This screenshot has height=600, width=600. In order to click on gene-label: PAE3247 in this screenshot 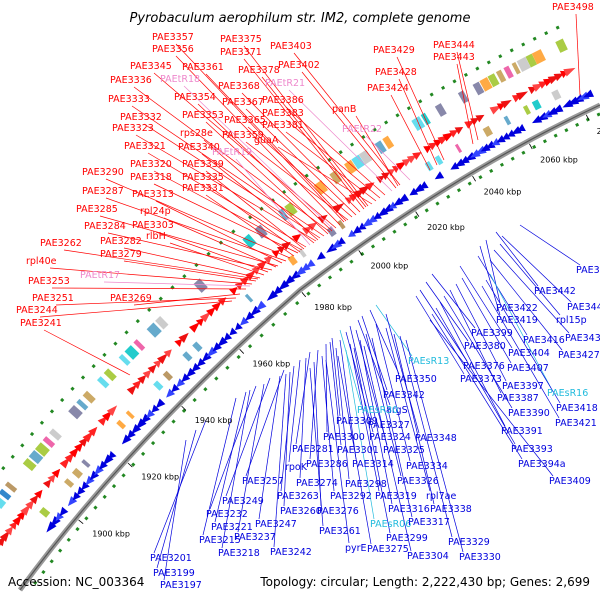, I will do `click(276, 524)`.